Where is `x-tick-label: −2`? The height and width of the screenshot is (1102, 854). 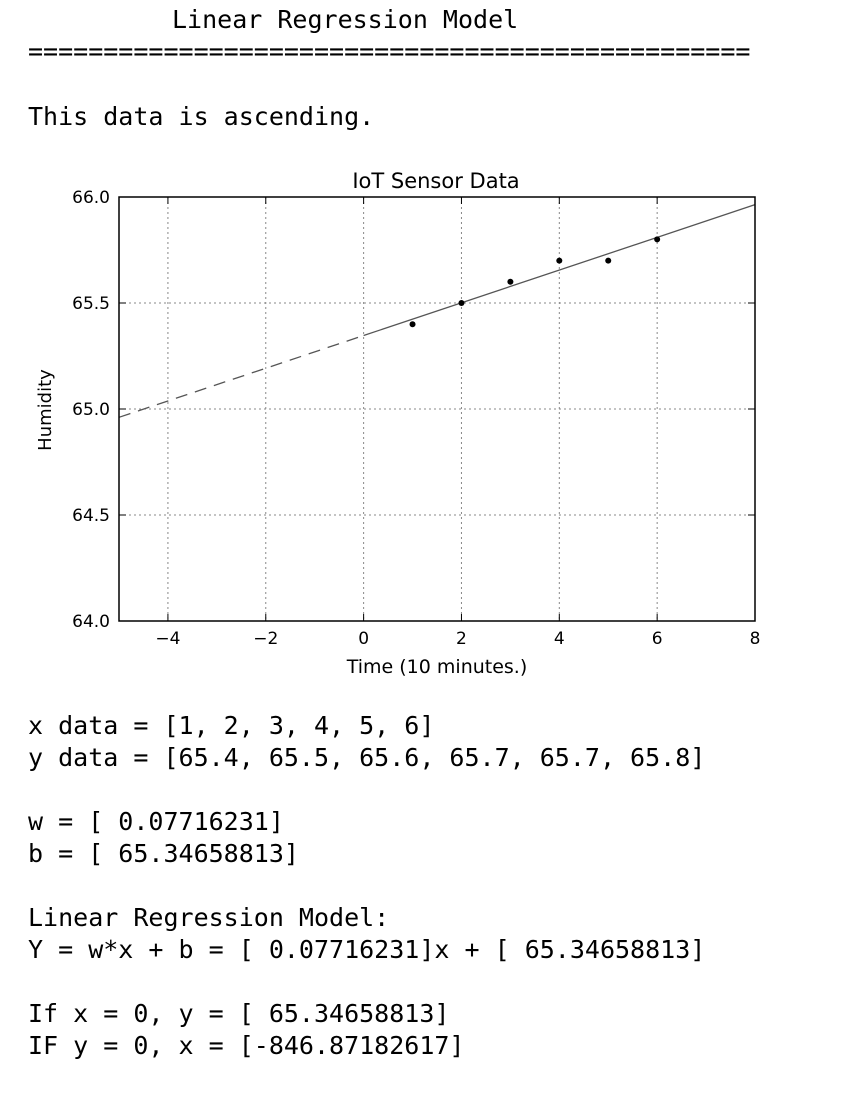
x-tick-label: −2 is located at coordinates (265, 639).